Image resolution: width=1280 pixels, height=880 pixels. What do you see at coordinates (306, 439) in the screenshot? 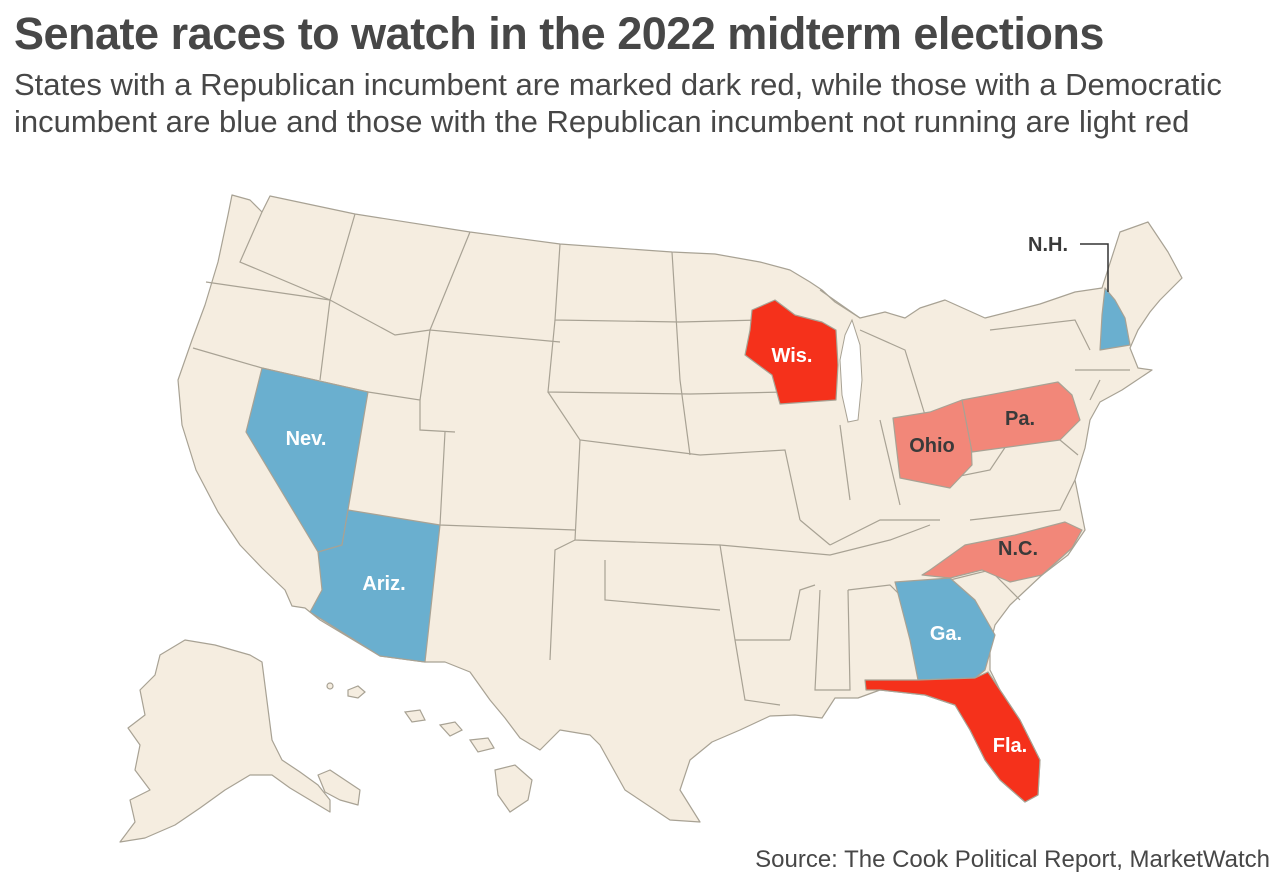
I see `label-nevada: Nev.` at bounding box center [306, 439].